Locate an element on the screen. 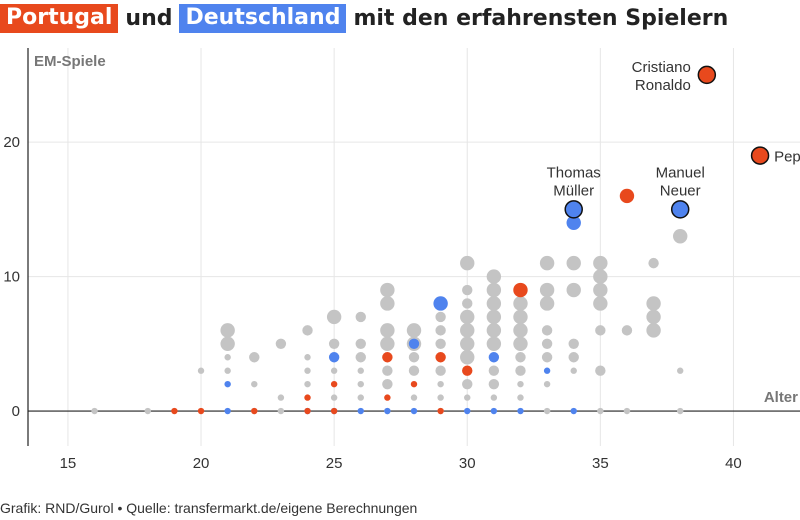 This screenshot has height=520, width=800. title-und: und is located at coordinates (149, 18).